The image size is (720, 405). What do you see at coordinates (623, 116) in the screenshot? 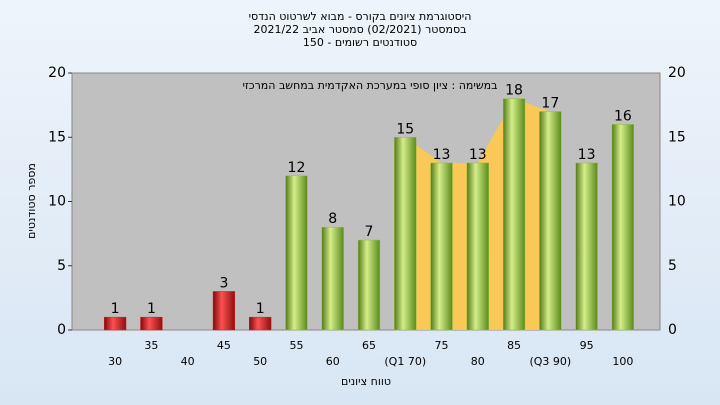
I see `data-label: 16` at bounding box center [623, 116].